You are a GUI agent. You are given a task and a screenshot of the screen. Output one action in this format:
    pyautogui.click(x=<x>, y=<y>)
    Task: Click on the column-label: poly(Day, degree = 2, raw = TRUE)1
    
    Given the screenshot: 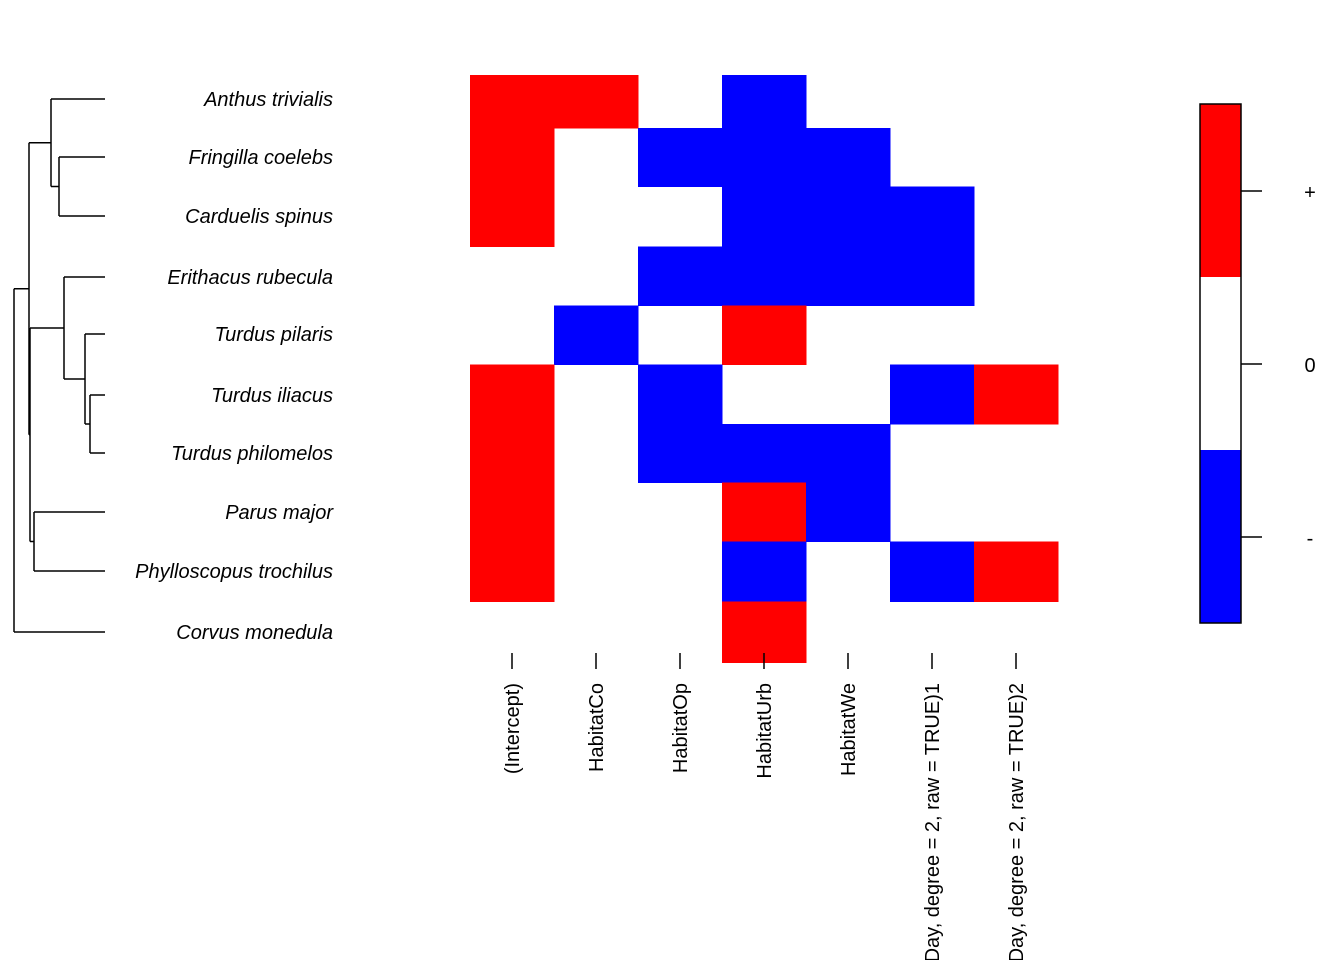 What is the action you would take?
    pyautogui.click(x=933, y=821)
    